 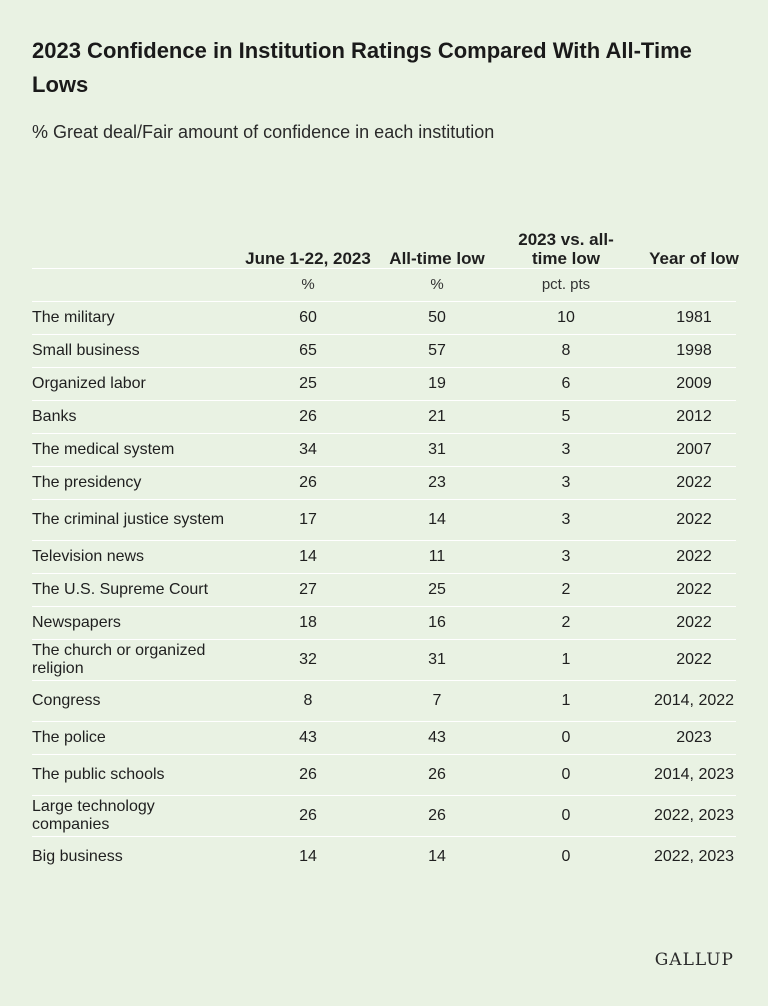 I want to click on table-row: The military 60 50 10 1981, so click(x=384, y=318).